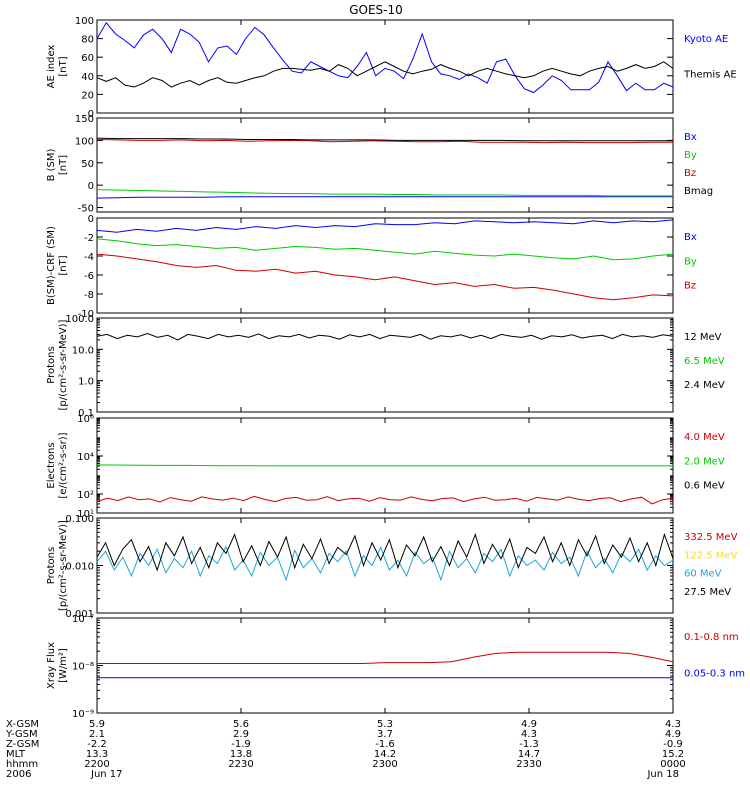  I want to click on y-axis-label: B(SM)-CRF (SM), so click(51, 265).